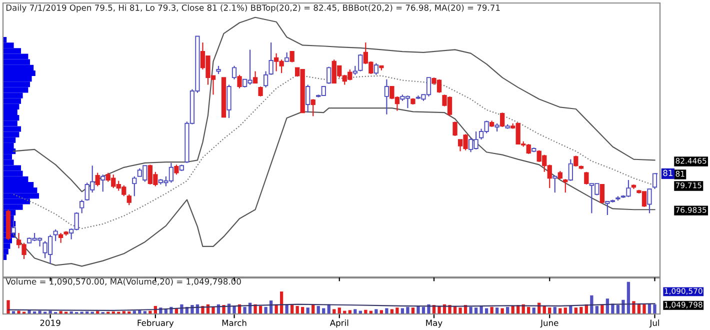  Describe the element at coordinates (654, 324) in the screenshot. I see `x-tick-label: Jul` at that location.